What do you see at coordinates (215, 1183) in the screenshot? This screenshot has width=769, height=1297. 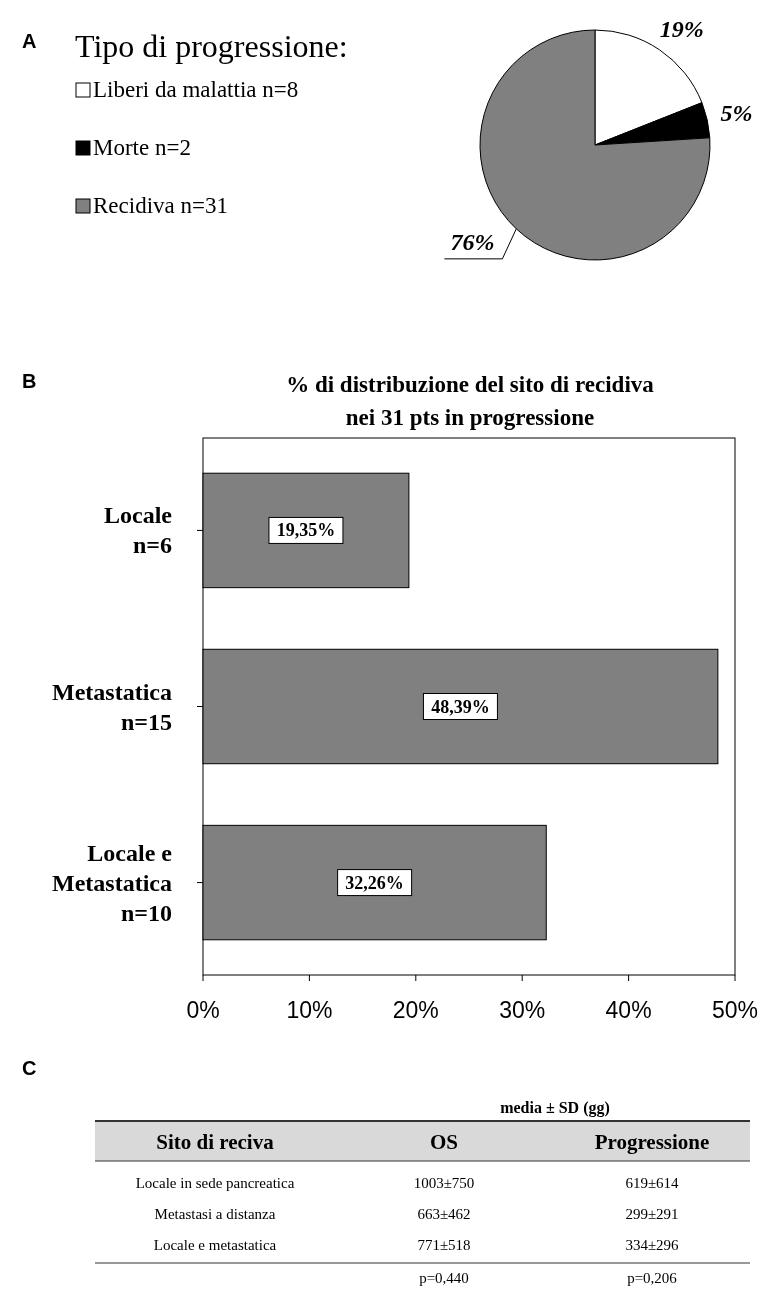 I see `text: Locale in sede pancreatica` at bounding box center [215, 1183].